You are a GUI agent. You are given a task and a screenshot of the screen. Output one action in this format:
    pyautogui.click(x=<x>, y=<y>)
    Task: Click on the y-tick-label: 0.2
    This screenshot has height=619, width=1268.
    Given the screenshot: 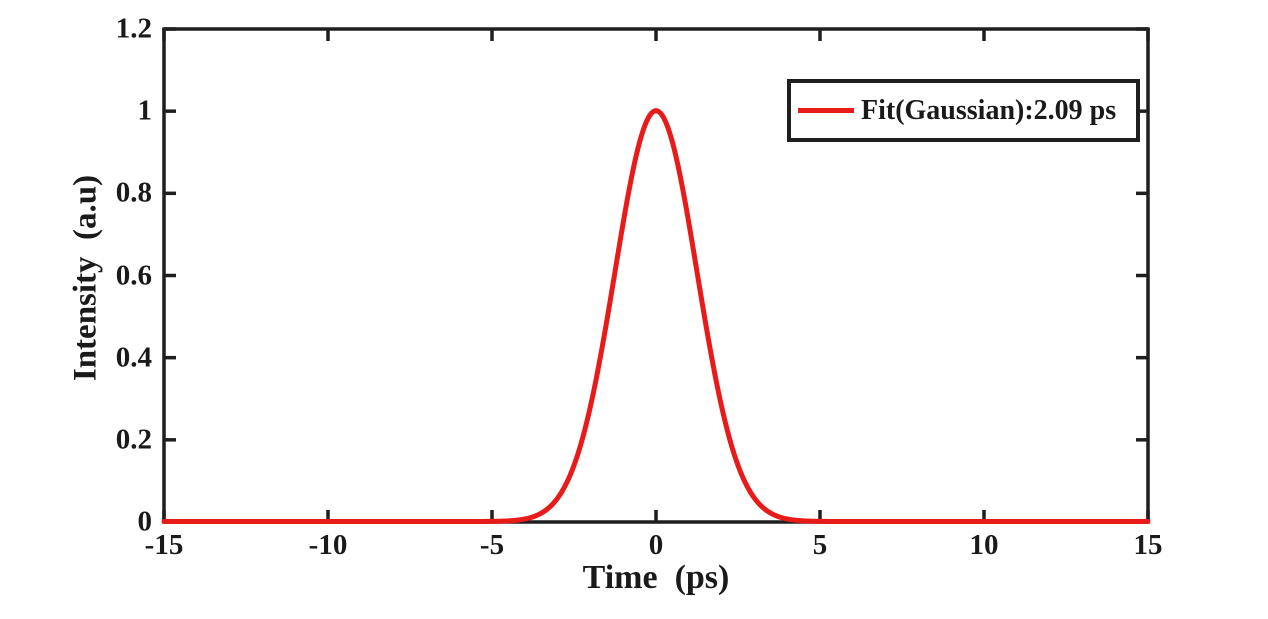 What is the action you would take?
    pyautogui.click(x=133, y=439)
    